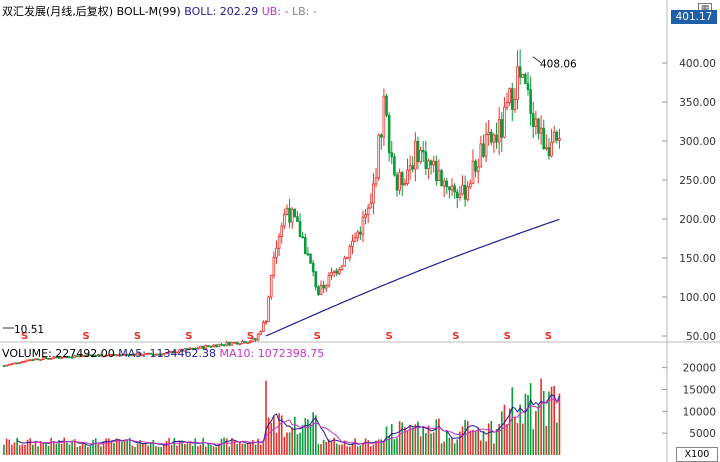  What do you see at coordinates (412, 277) in the screenshot?
I see `boll-mid-line` at bounding box center [412, 277].